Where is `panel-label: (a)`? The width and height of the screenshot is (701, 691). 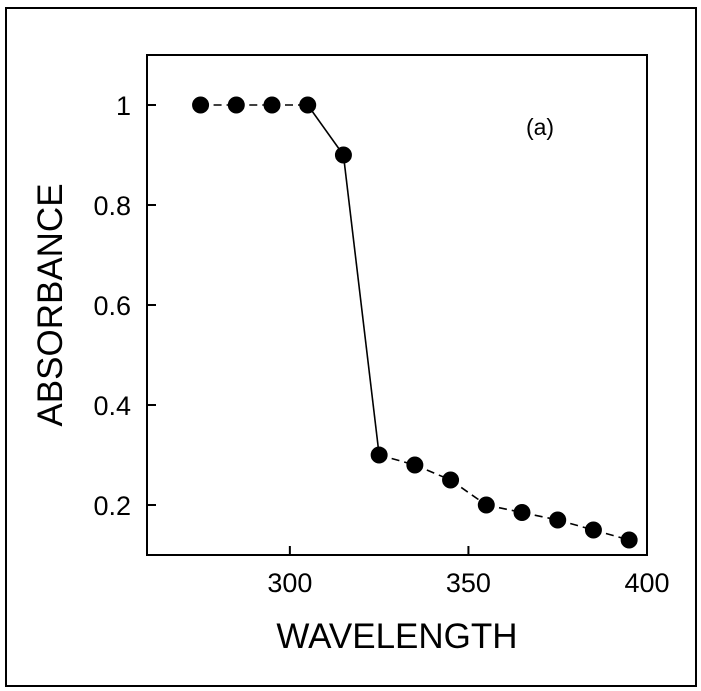
panel-label: (a) is located at coordinates (540, 127).